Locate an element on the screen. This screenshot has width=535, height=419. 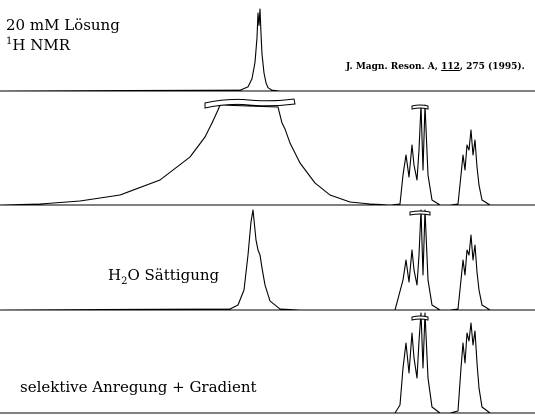
break-mark-water-peak is located at coordinates (250, 103).